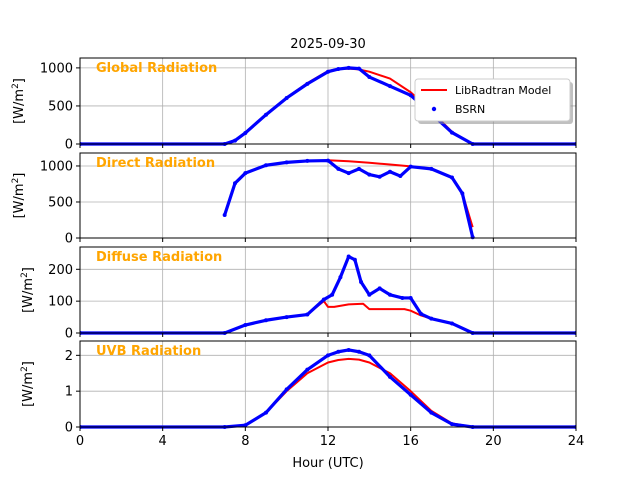 The image size is (640, 480). I want to click on panel-2-ytick-label-0: 0, so click(69, 334).